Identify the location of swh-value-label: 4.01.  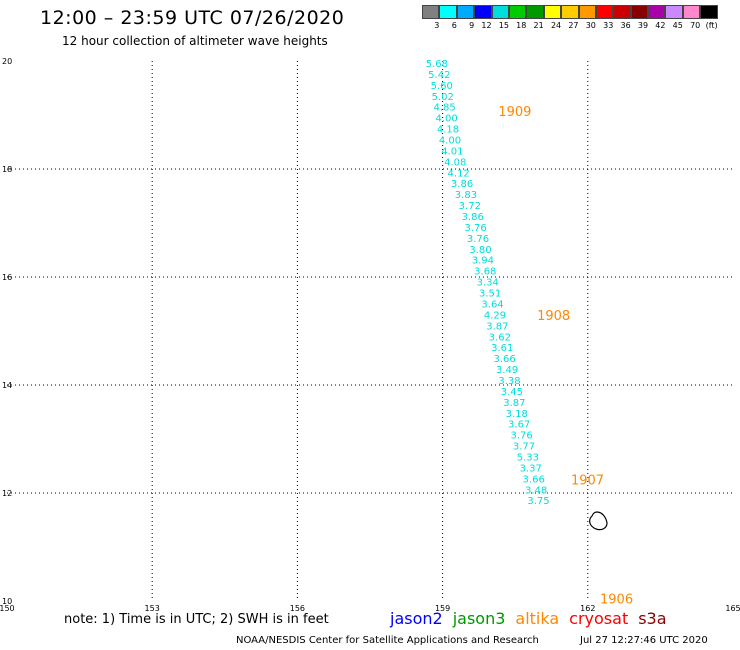
(452, 151).